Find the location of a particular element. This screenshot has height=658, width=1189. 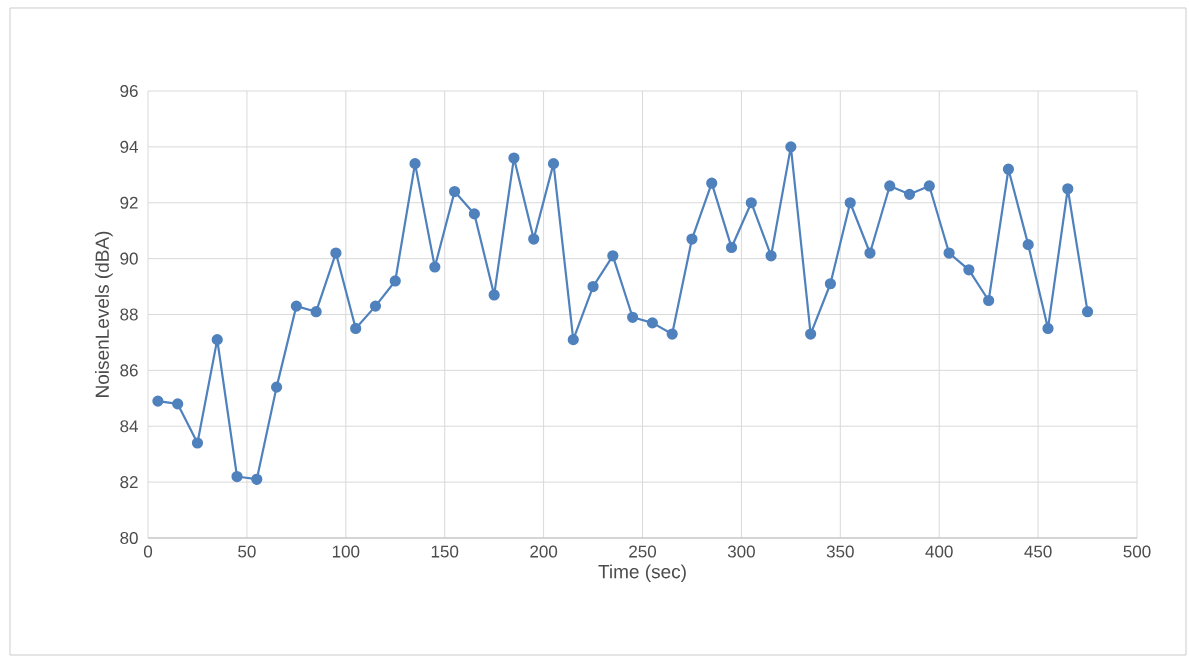

x-tick-label: 150 is located at coordinates (445, 551).